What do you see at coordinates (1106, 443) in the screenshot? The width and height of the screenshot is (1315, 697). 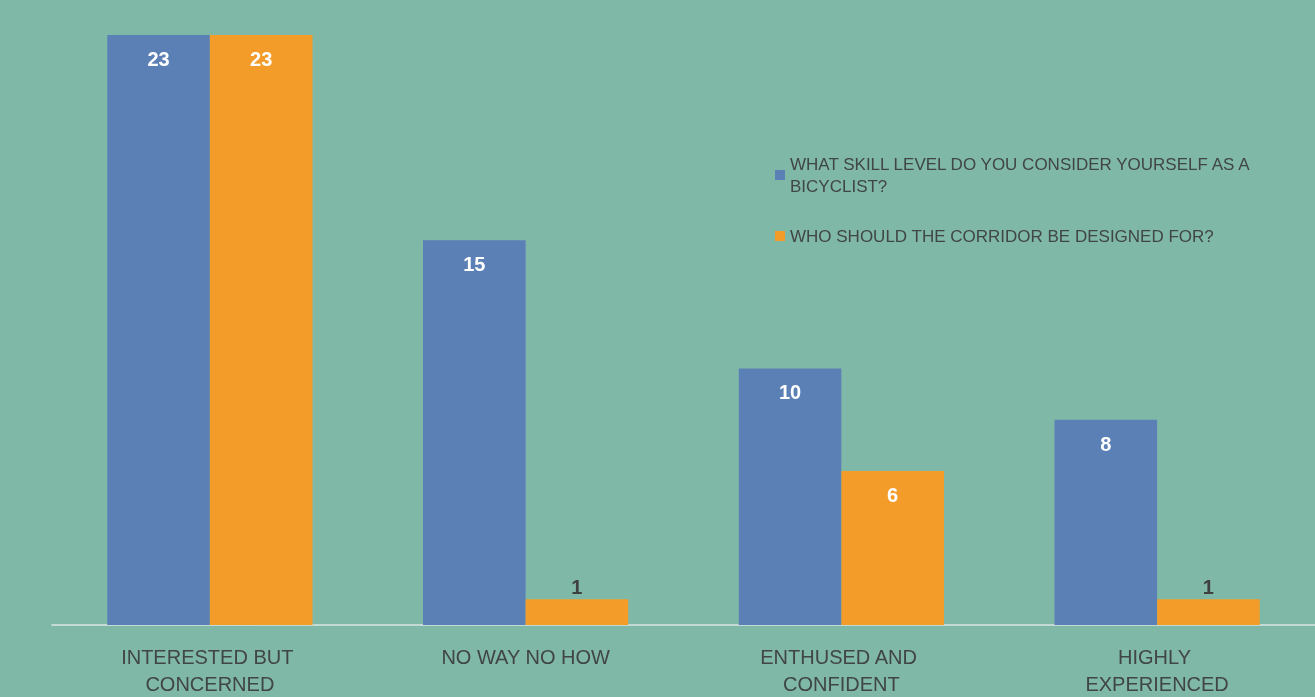 I see `data-label: 8` at bounding box center [1106, 443].